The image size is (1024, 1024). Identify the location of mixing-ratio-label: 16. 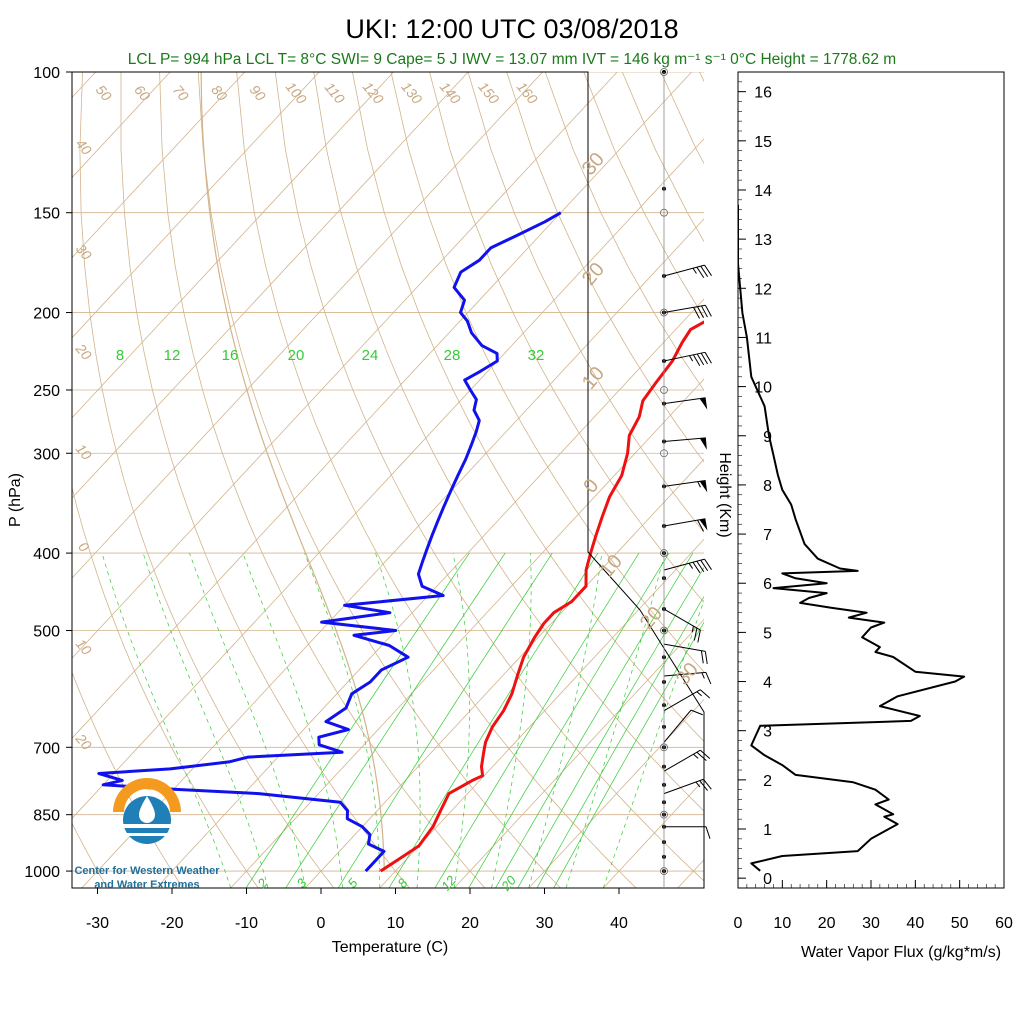
(230, 355).